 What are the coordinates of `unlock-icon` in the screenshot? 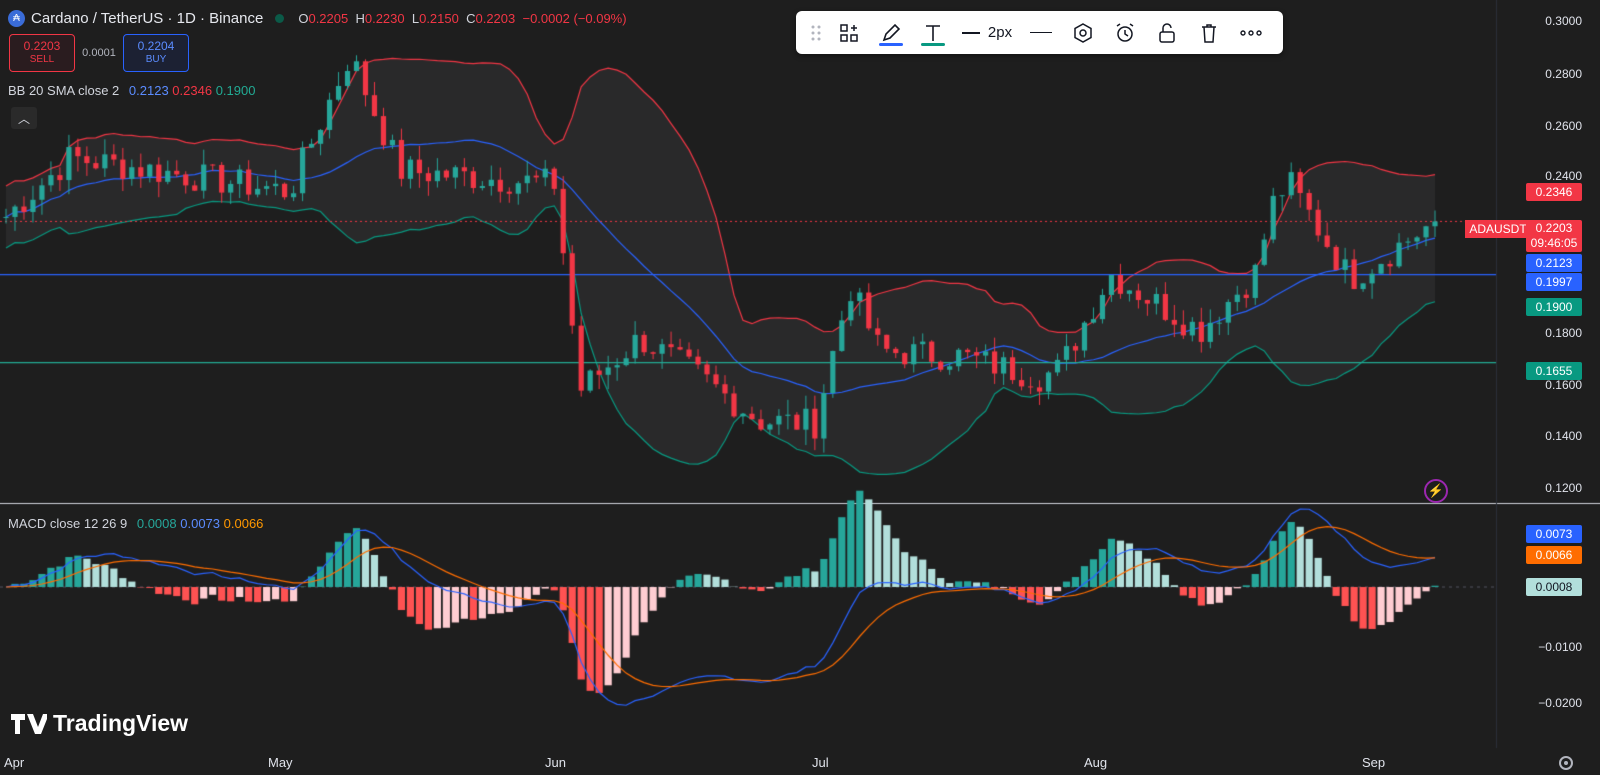 It's located at (1167, 32).